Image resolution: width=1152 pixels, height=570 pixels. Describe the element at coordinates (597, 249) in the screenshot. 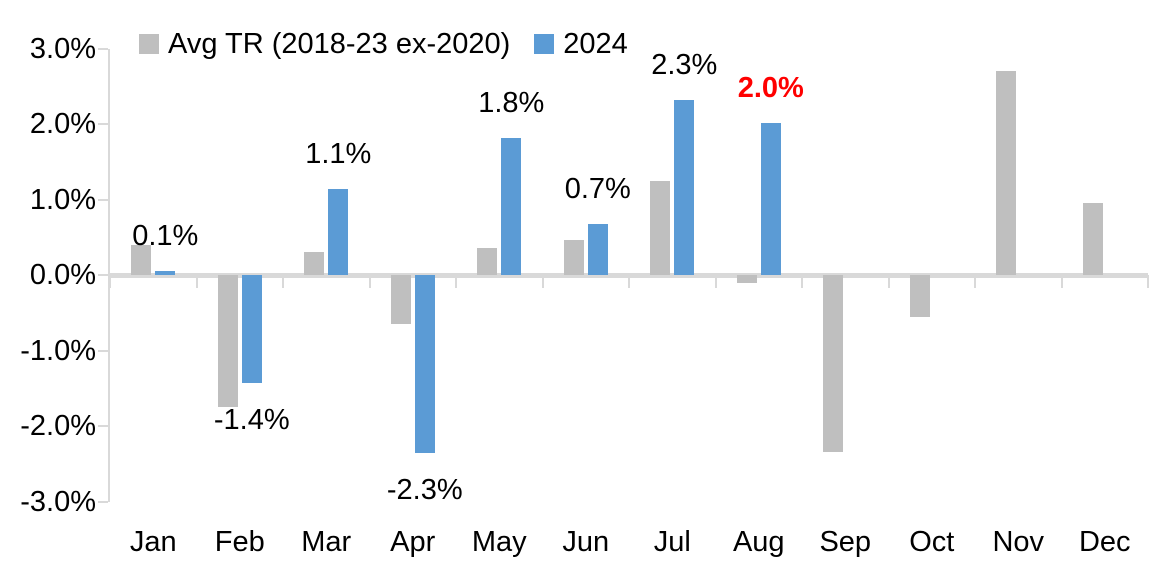

I see `bar-2024-jun` at that location.